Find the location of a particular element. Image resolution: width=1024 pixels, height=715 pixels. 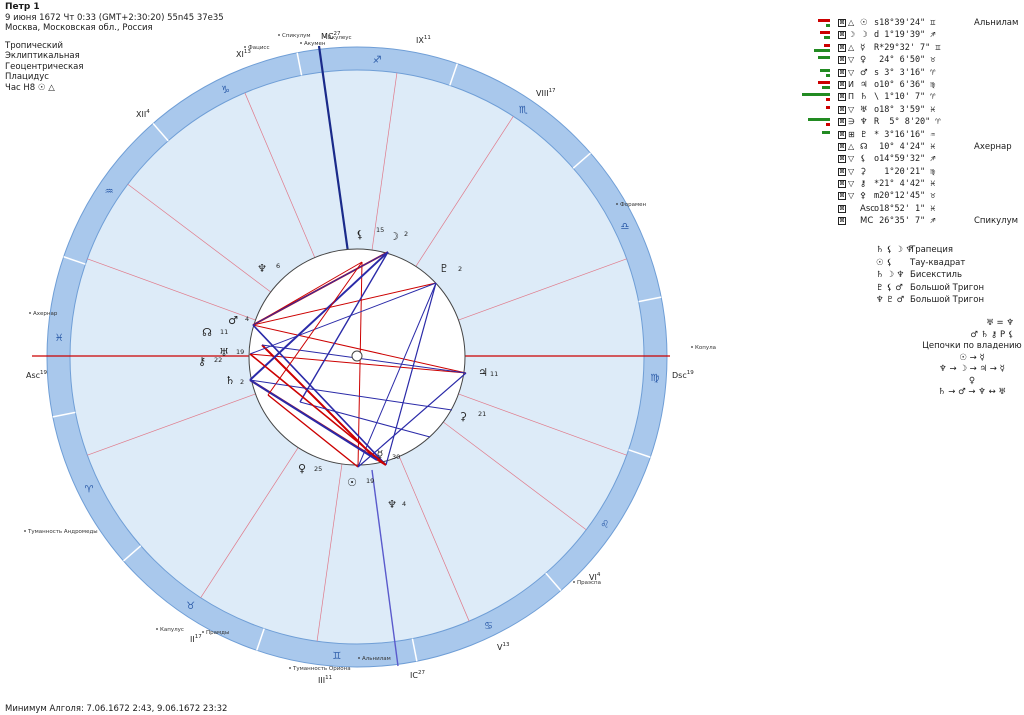

zodiac-sign-symbol: ♑ is located at coordinates (225, 90).